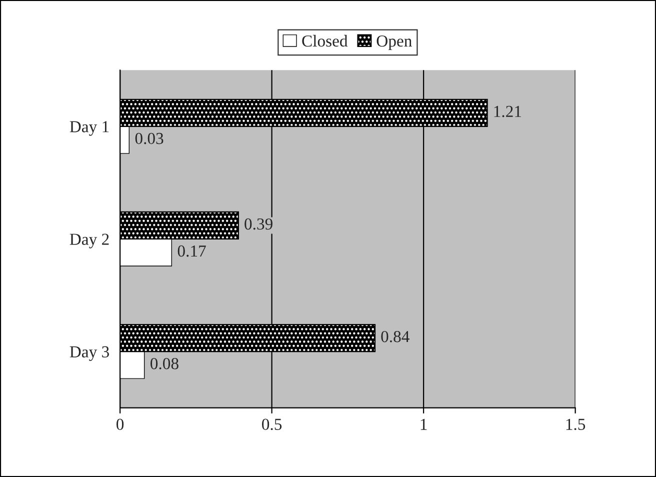 The height and width of the screenshot is (477, 656). Describe the element at coordinates (423, 424) in the screenshot. I see `x-tick-label: 1` at that location.